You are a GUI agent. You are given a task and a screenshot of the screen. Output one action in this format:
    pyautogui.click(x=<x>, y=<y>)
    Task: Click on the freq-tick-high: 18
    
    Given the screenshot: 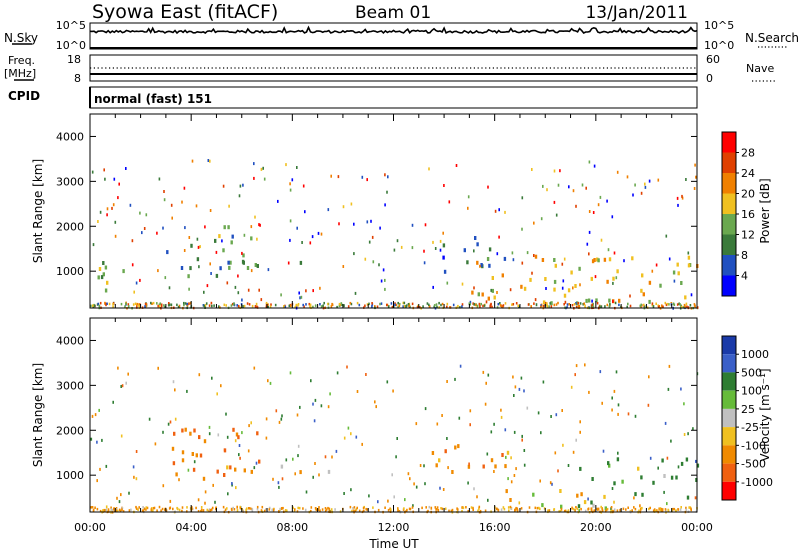 What is the action you would take?
    pyautogui.click(x=74, y=59)
    